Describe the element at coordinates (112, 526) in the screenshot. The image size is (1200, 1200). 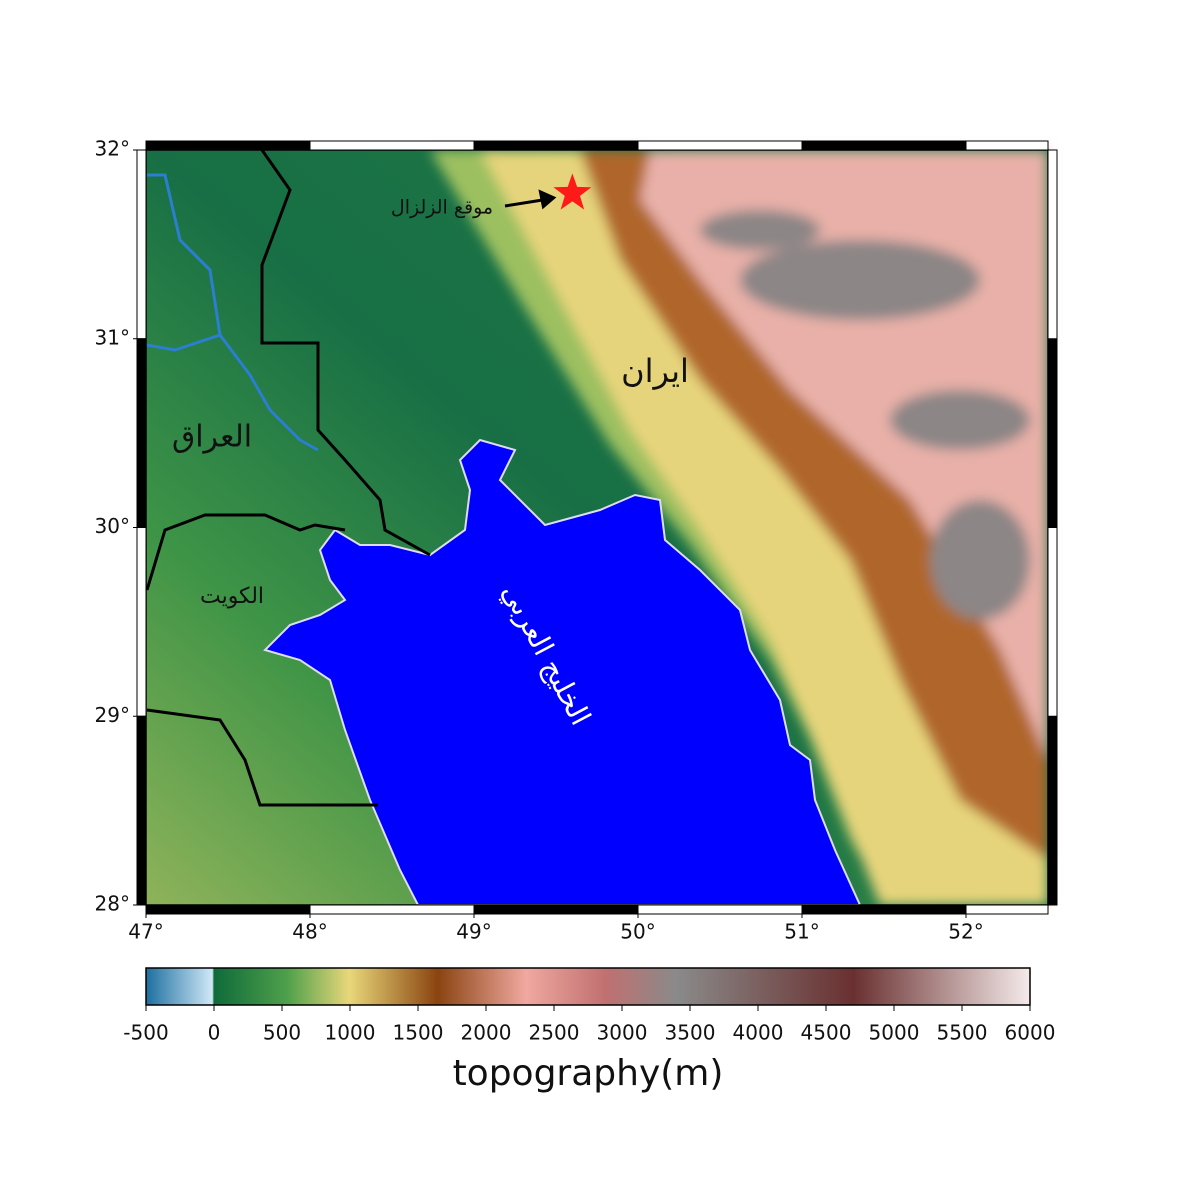
I see `y-tick-label: 30°` at that location.